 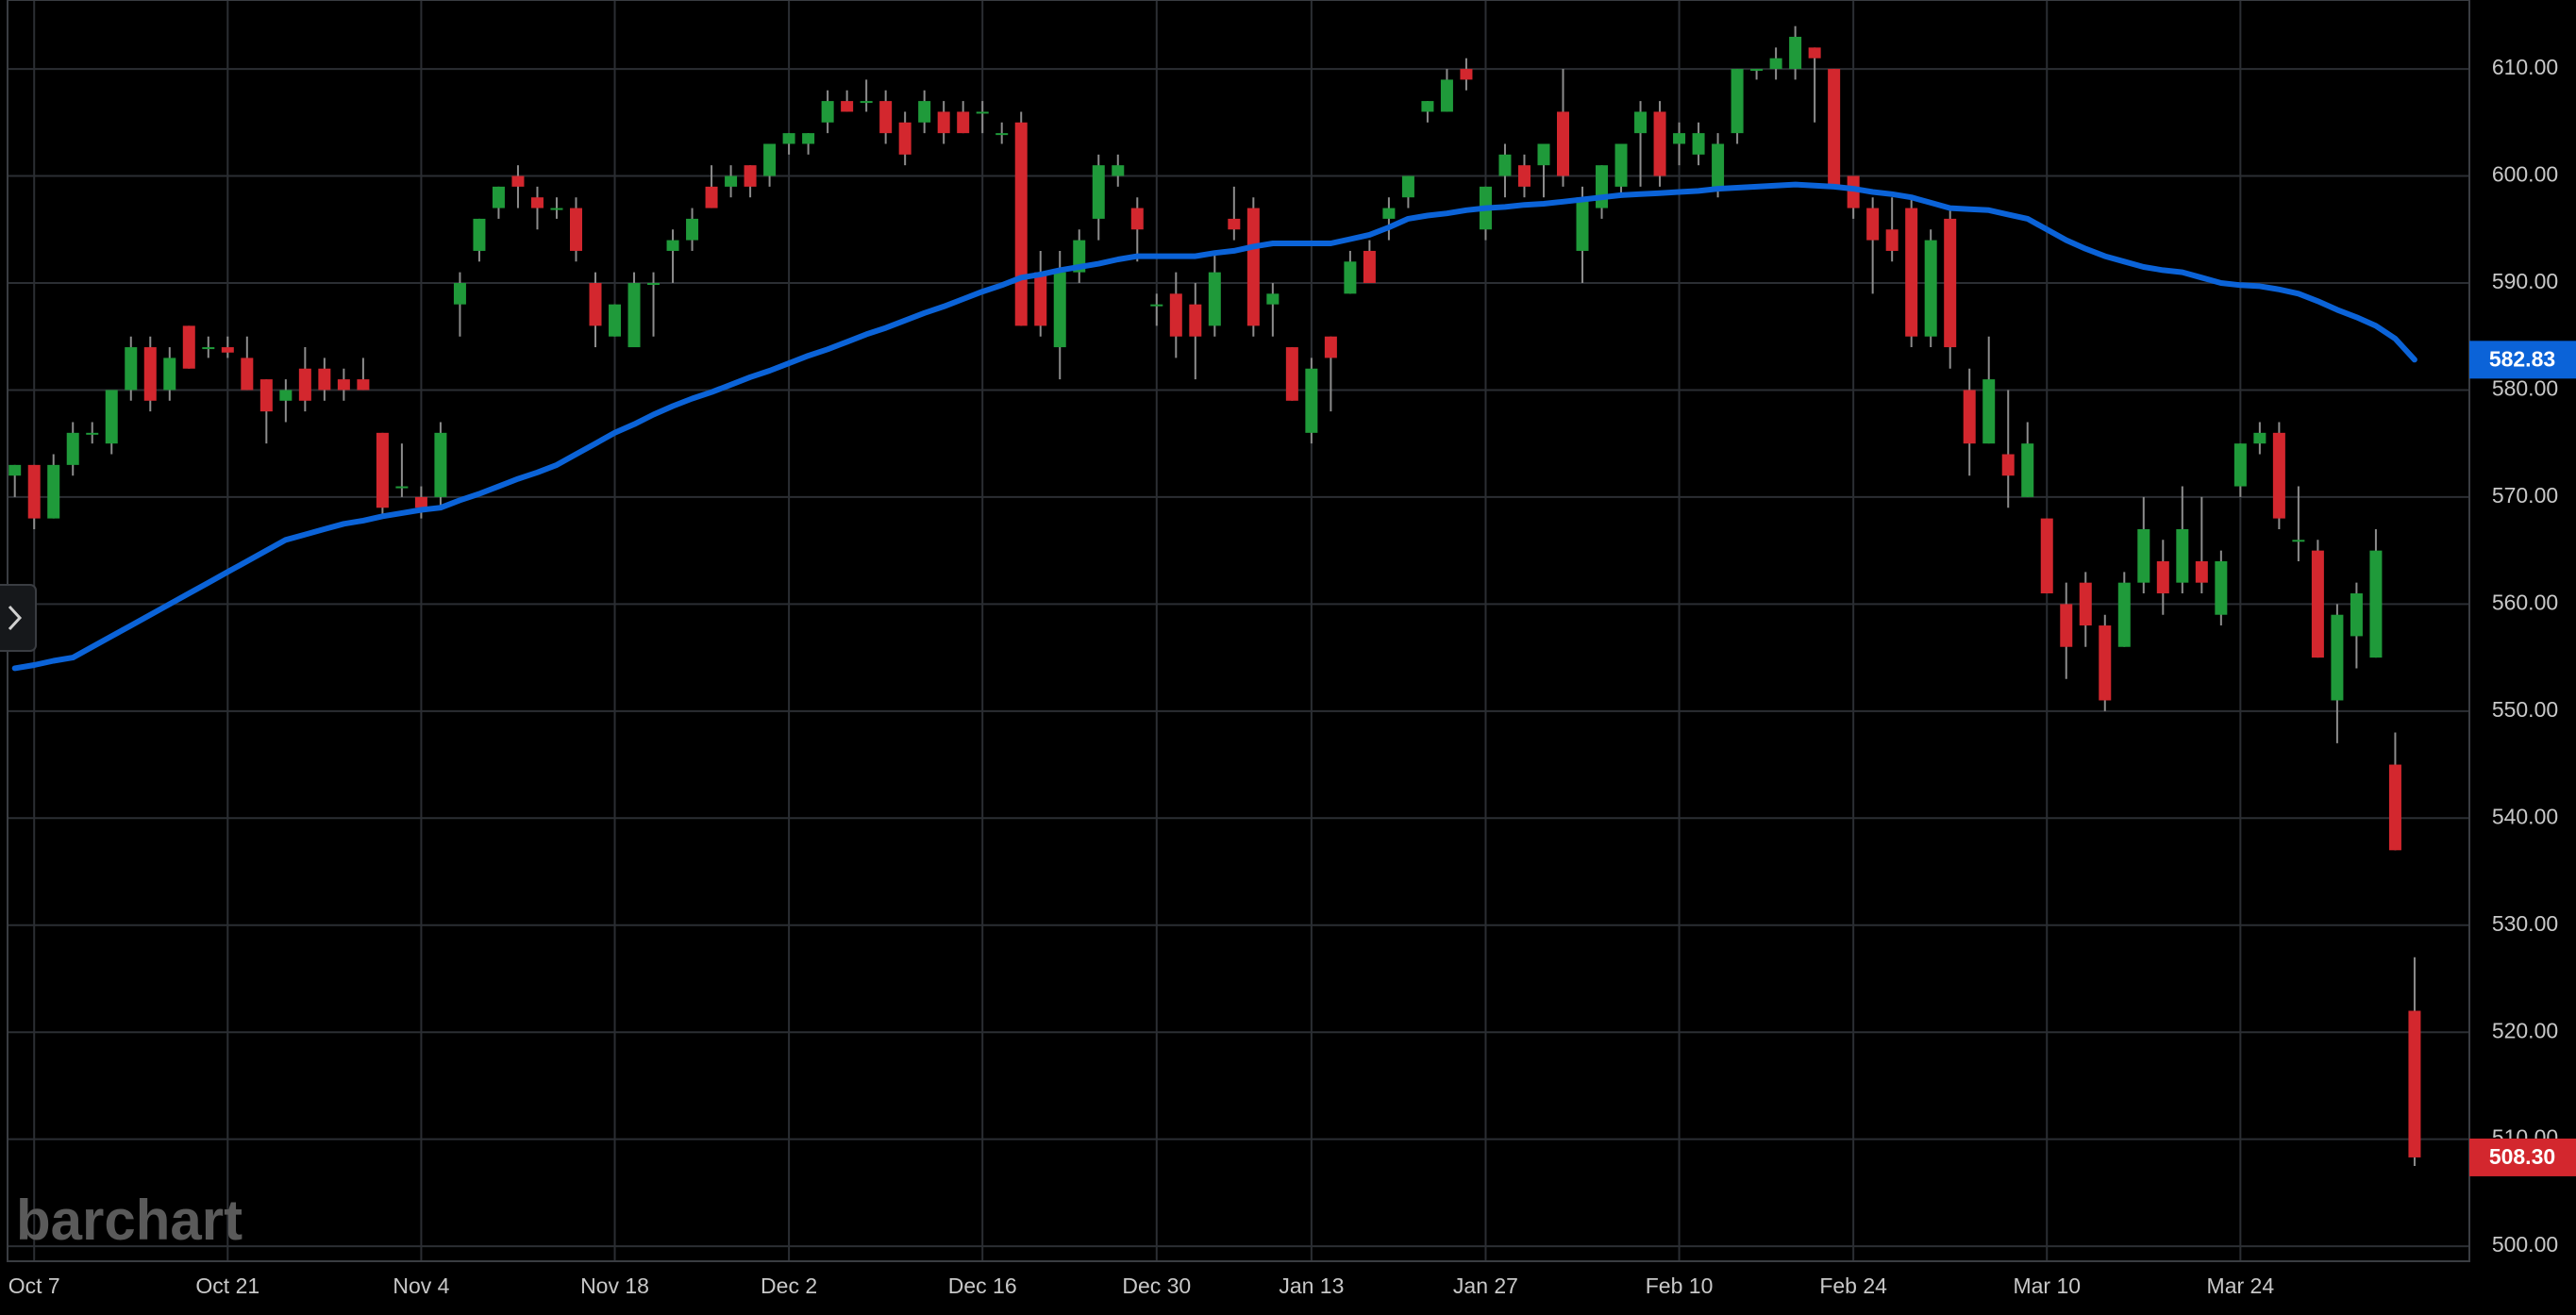 I want to click on x-tick-label: Feb 24, so click(x=1853, y=1285).